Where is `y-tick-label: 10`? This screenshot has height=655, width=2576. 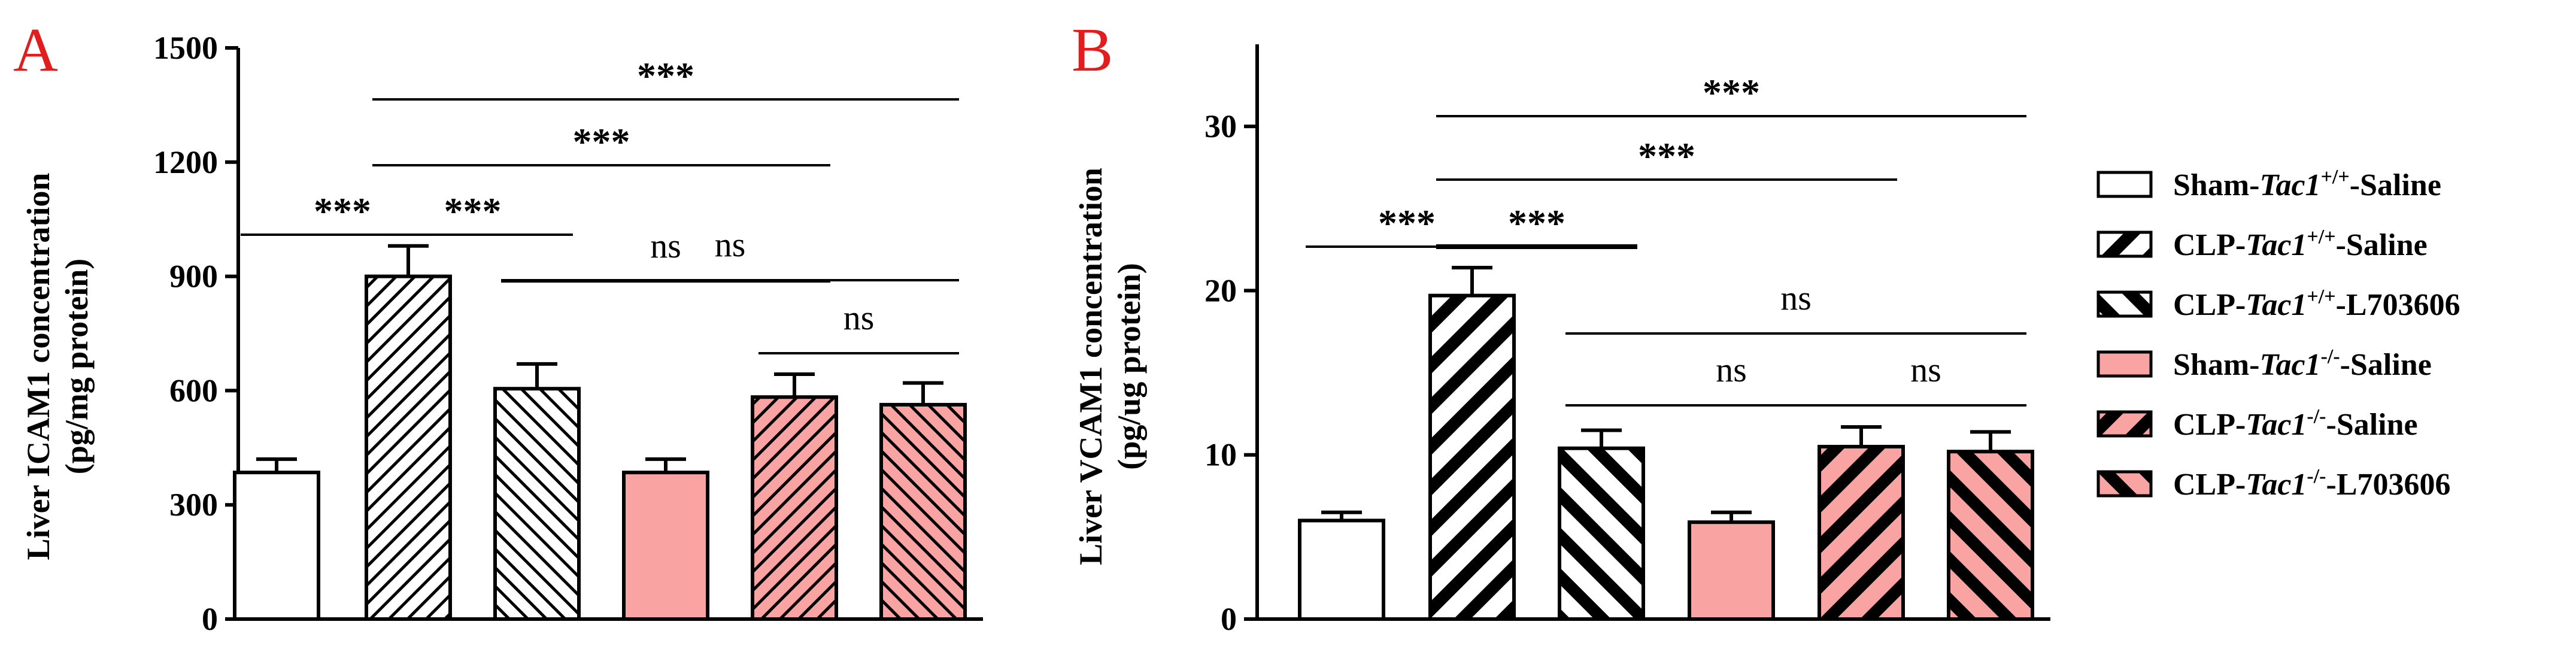
y-tick-label: 10 is located at coordinates (1220, 455).